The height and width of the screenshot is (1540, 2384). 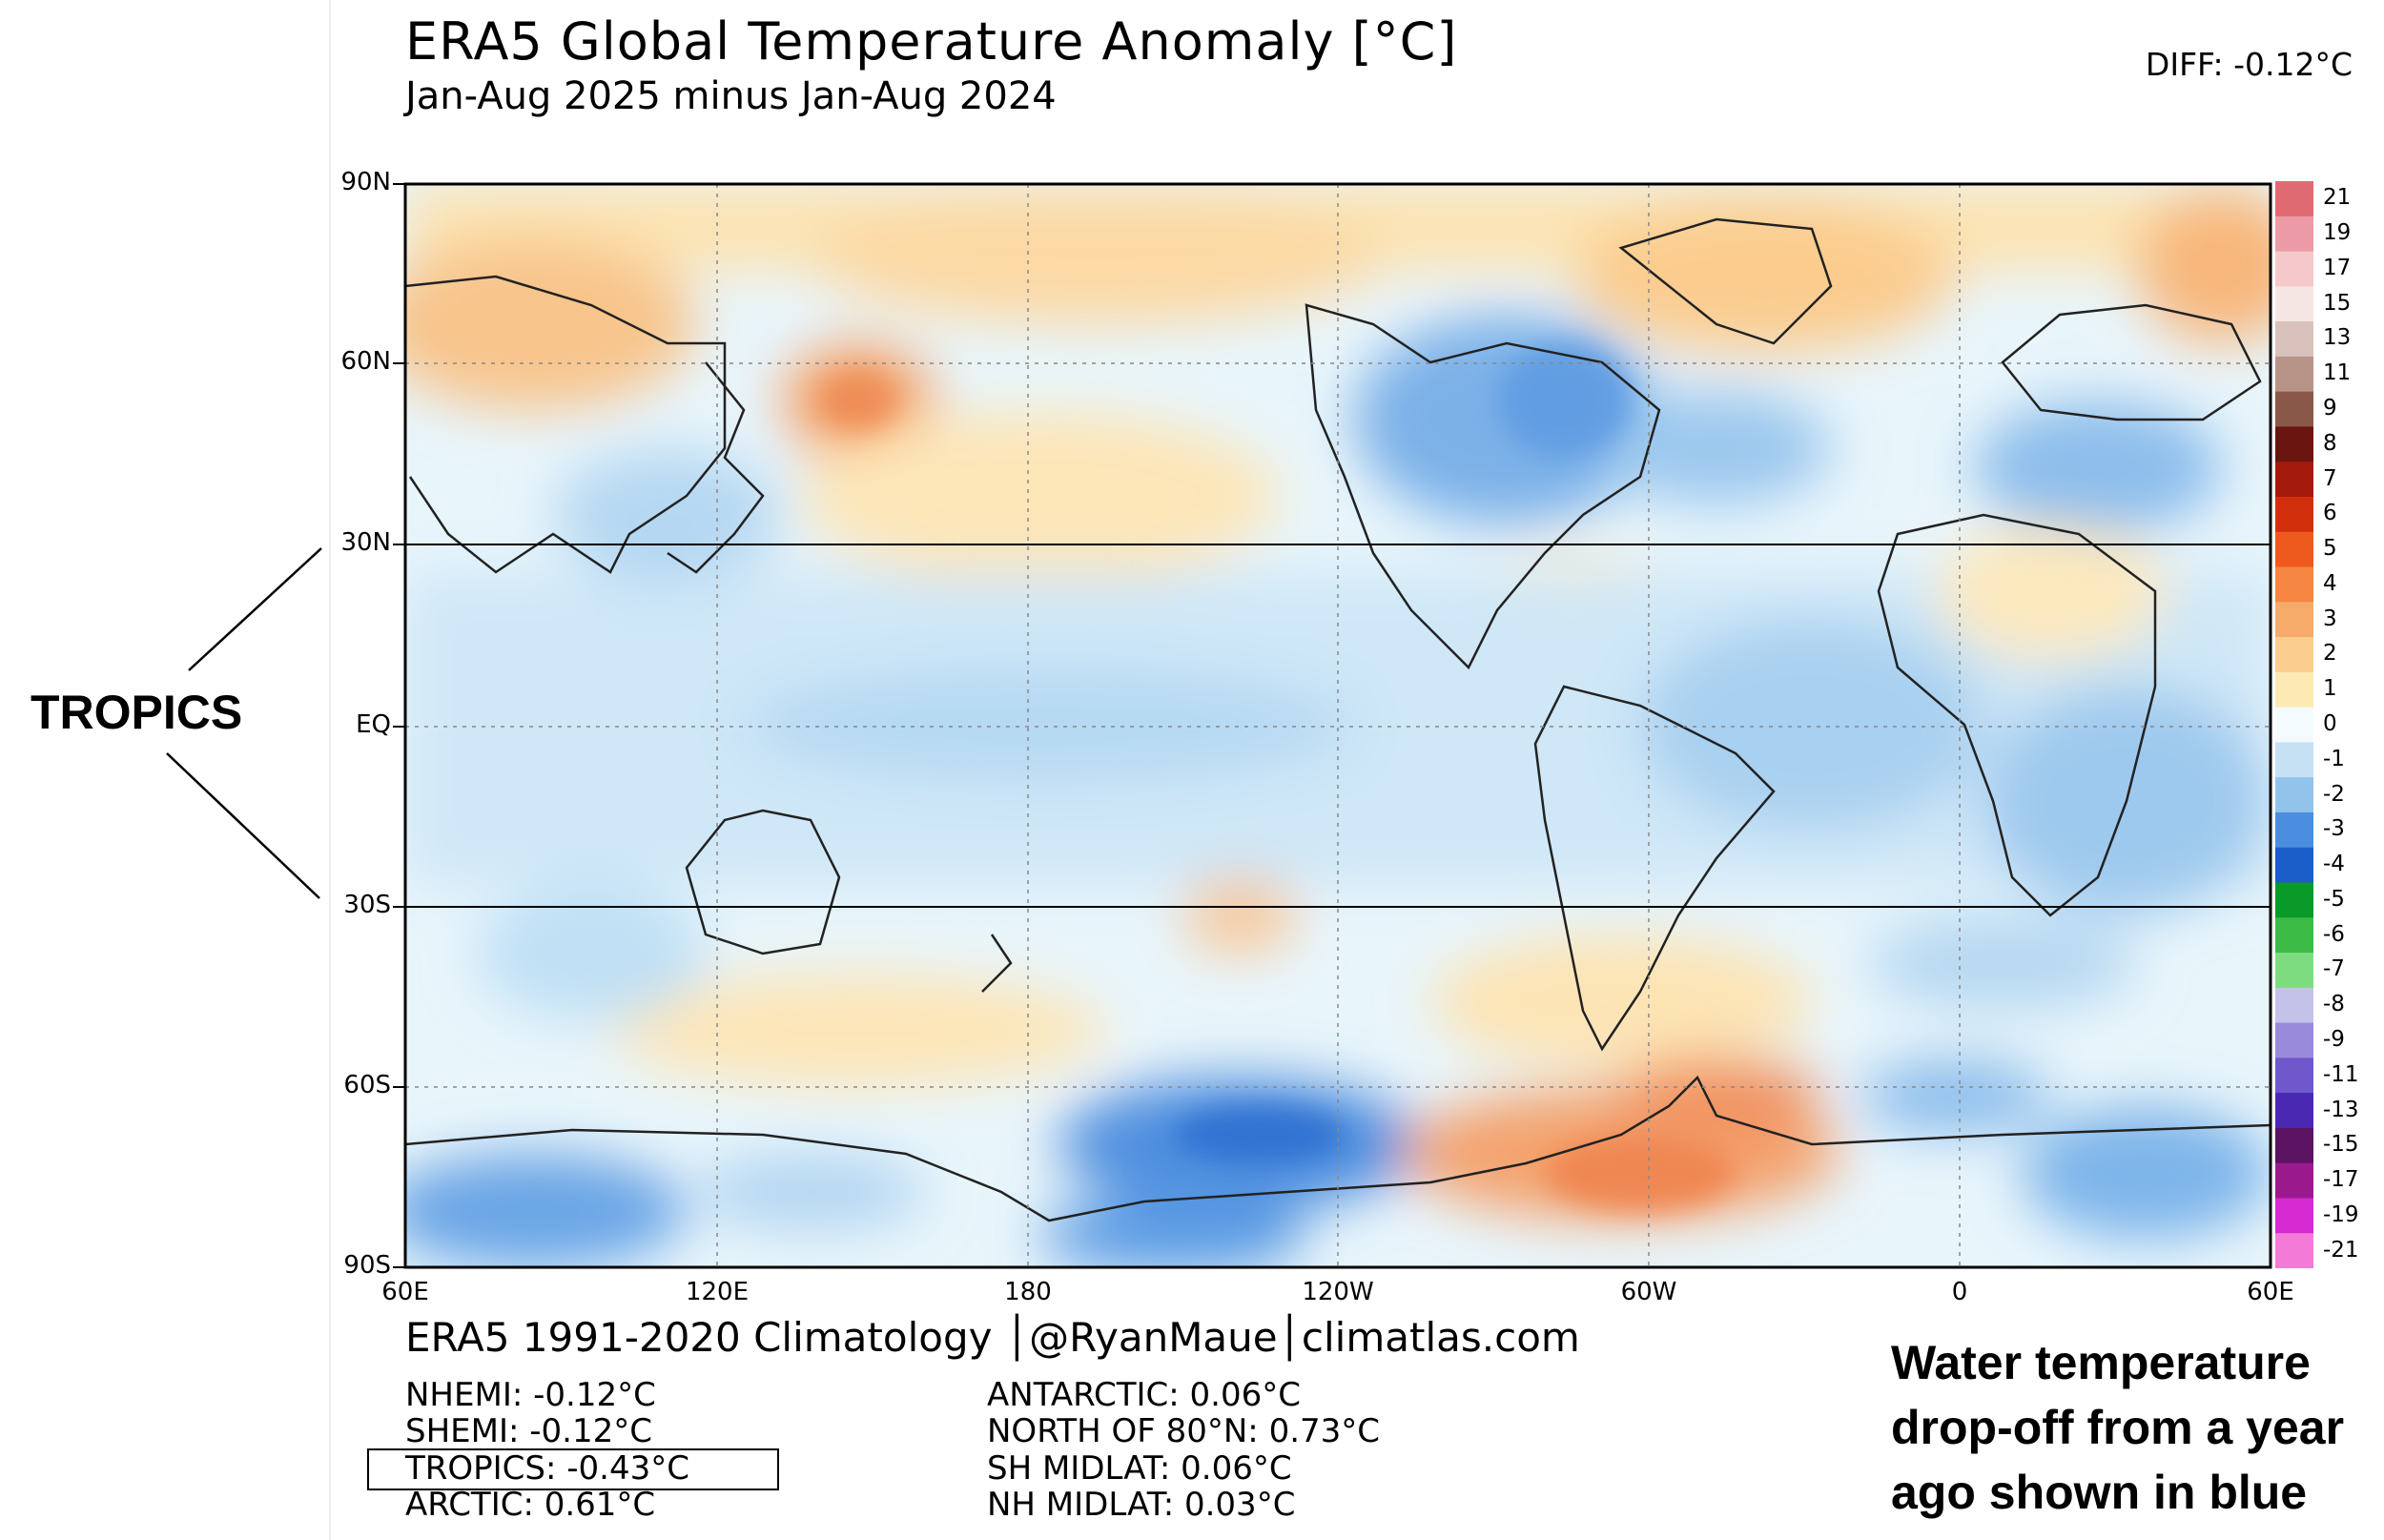 I want to click on colorbar-tick-label: -6, so click(x=2334, y=934).